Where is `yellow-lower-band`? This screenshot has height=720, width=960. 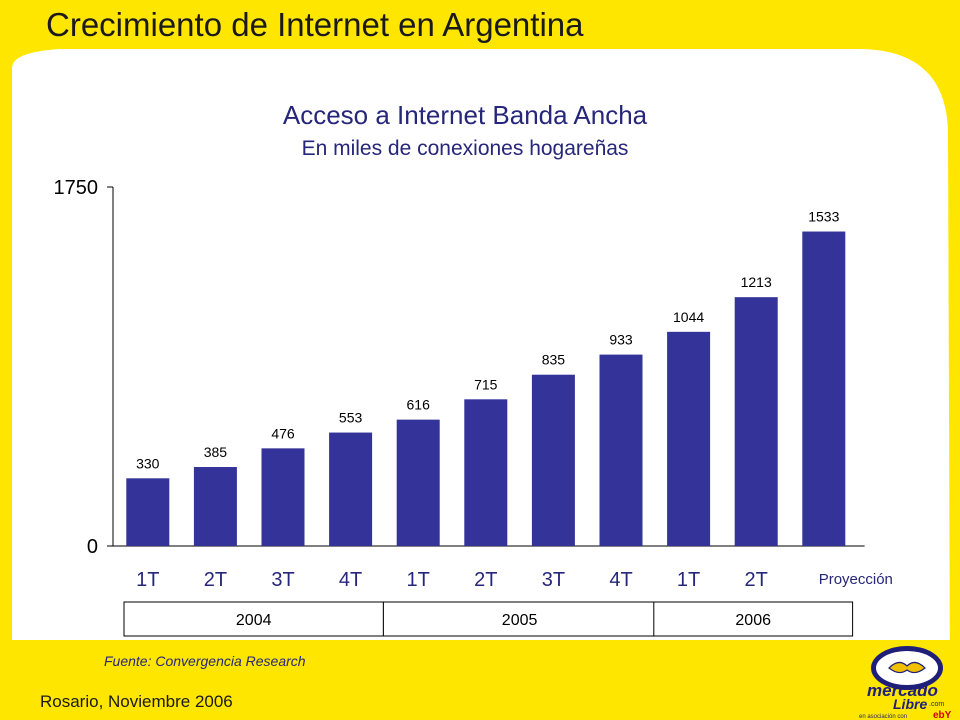
yellow-lower-band is located at coordinates (480, 680).